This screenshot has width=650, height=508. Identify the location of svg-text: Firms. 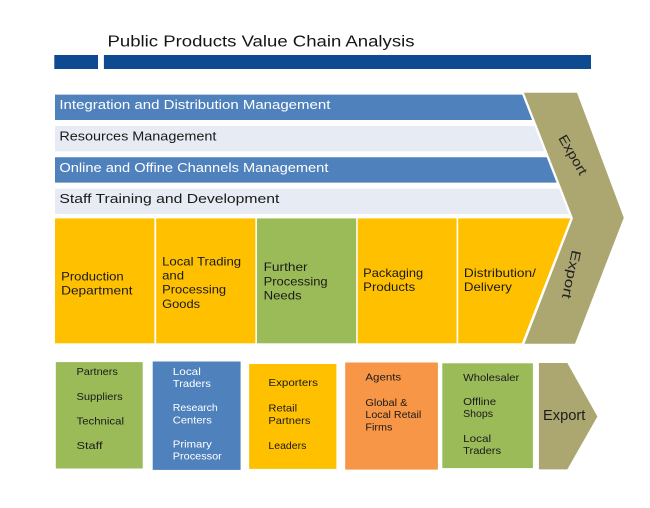
(378, 428).